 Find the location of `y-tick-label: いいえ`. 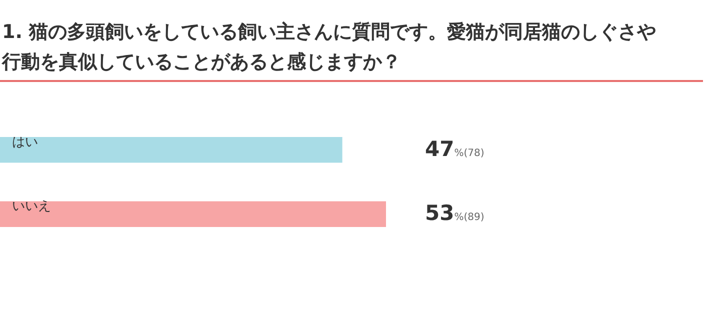

y-tick-label: いいえ is located at coordinates (31, 206).